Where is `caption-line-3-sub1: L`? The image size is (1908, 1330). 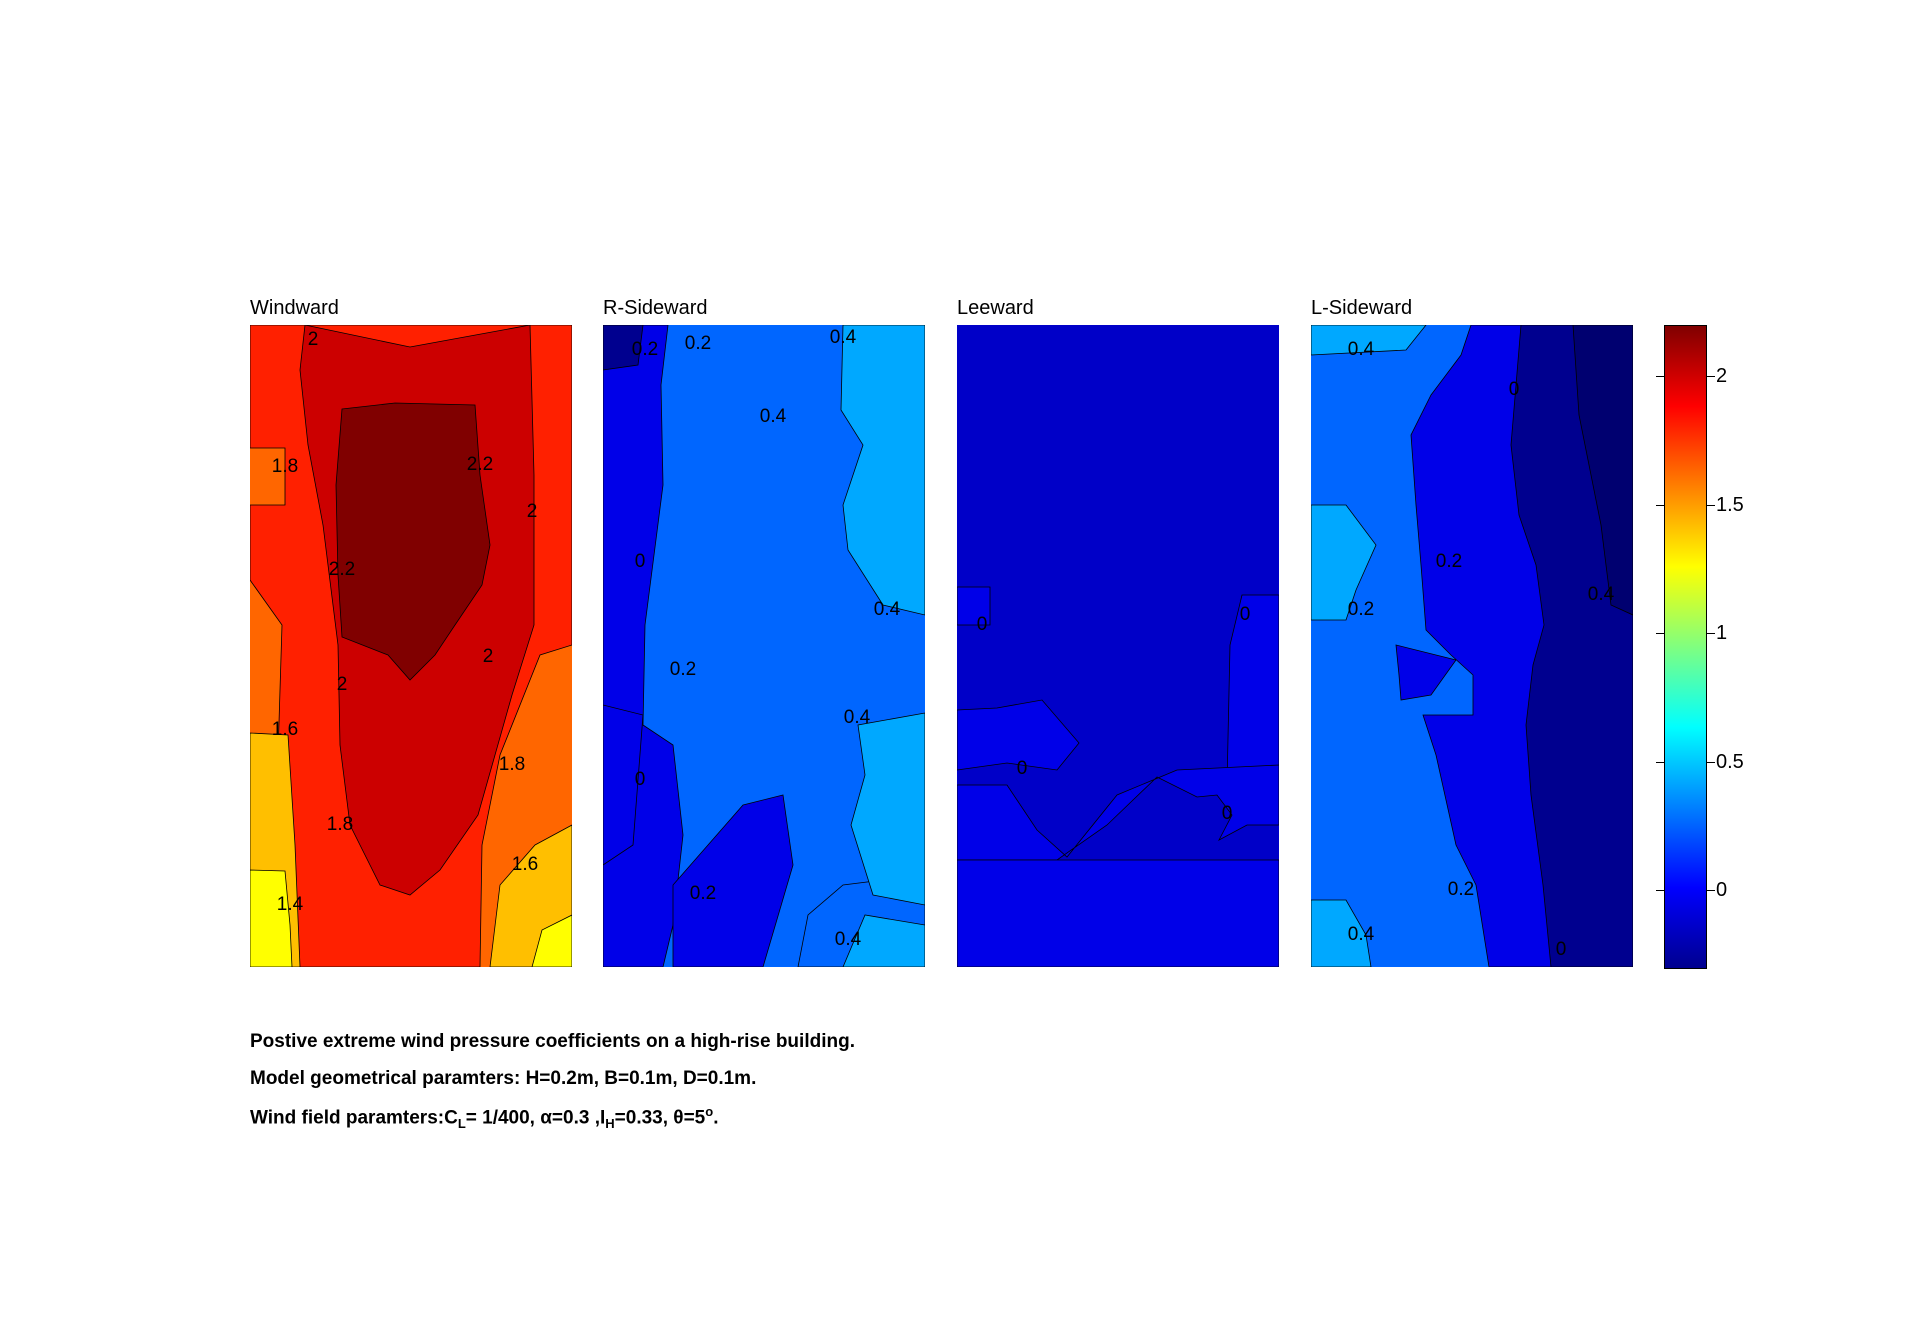 caption-line-3-sub1: L is located at coordinates (461, 1124).